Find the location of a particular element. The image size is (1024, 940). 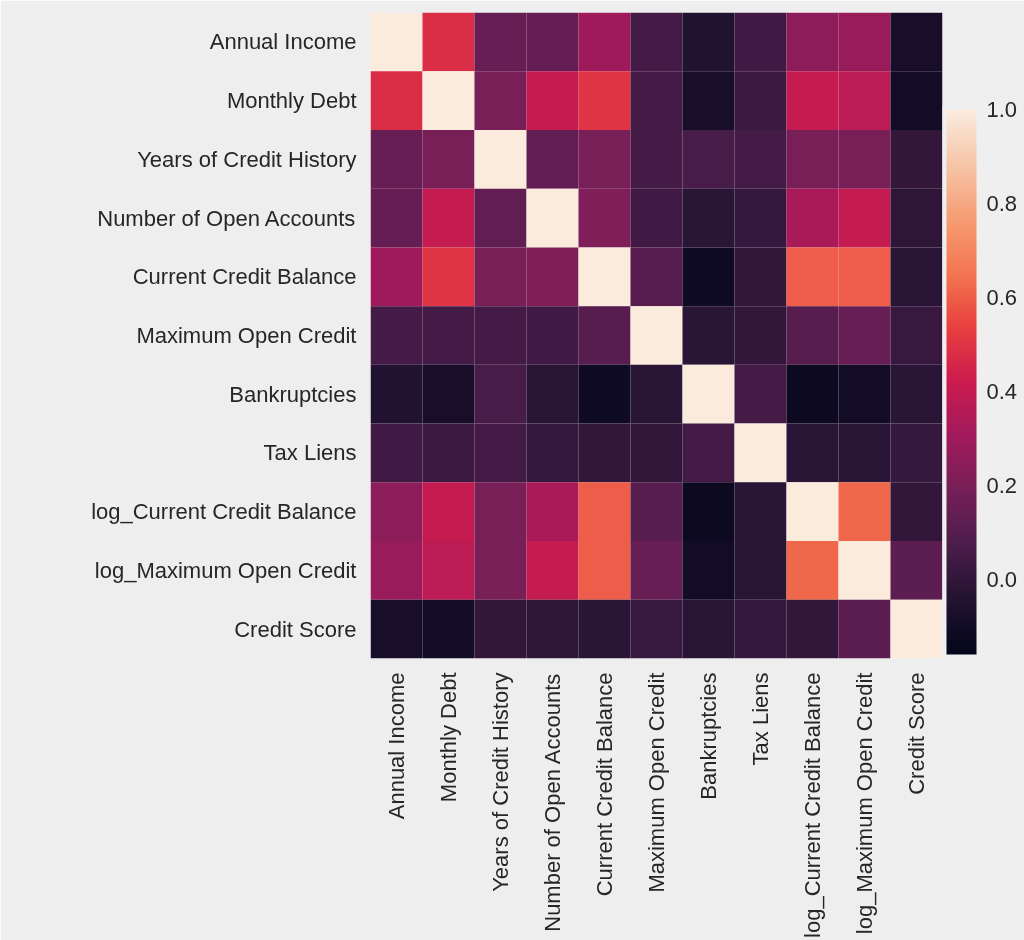

y-tick-label: log_Current Credit Balance is located at coordinates (224, 512).